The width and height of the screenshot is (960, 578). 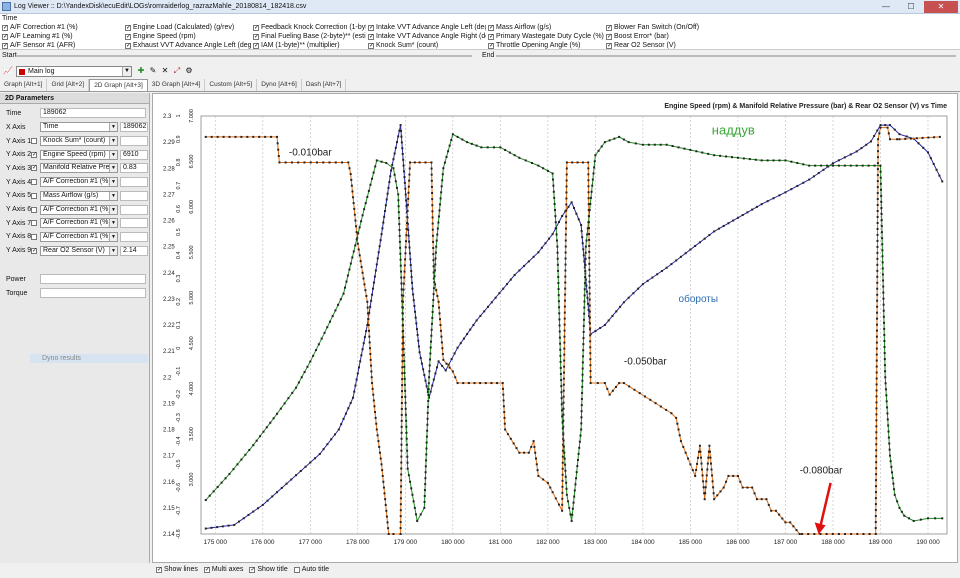 What do you see at coordinates (546, 36) in the screenshot?
I see `parameter-item: Primary Wastegate Duty Cycle (%)` at bounding box center [546, 36].